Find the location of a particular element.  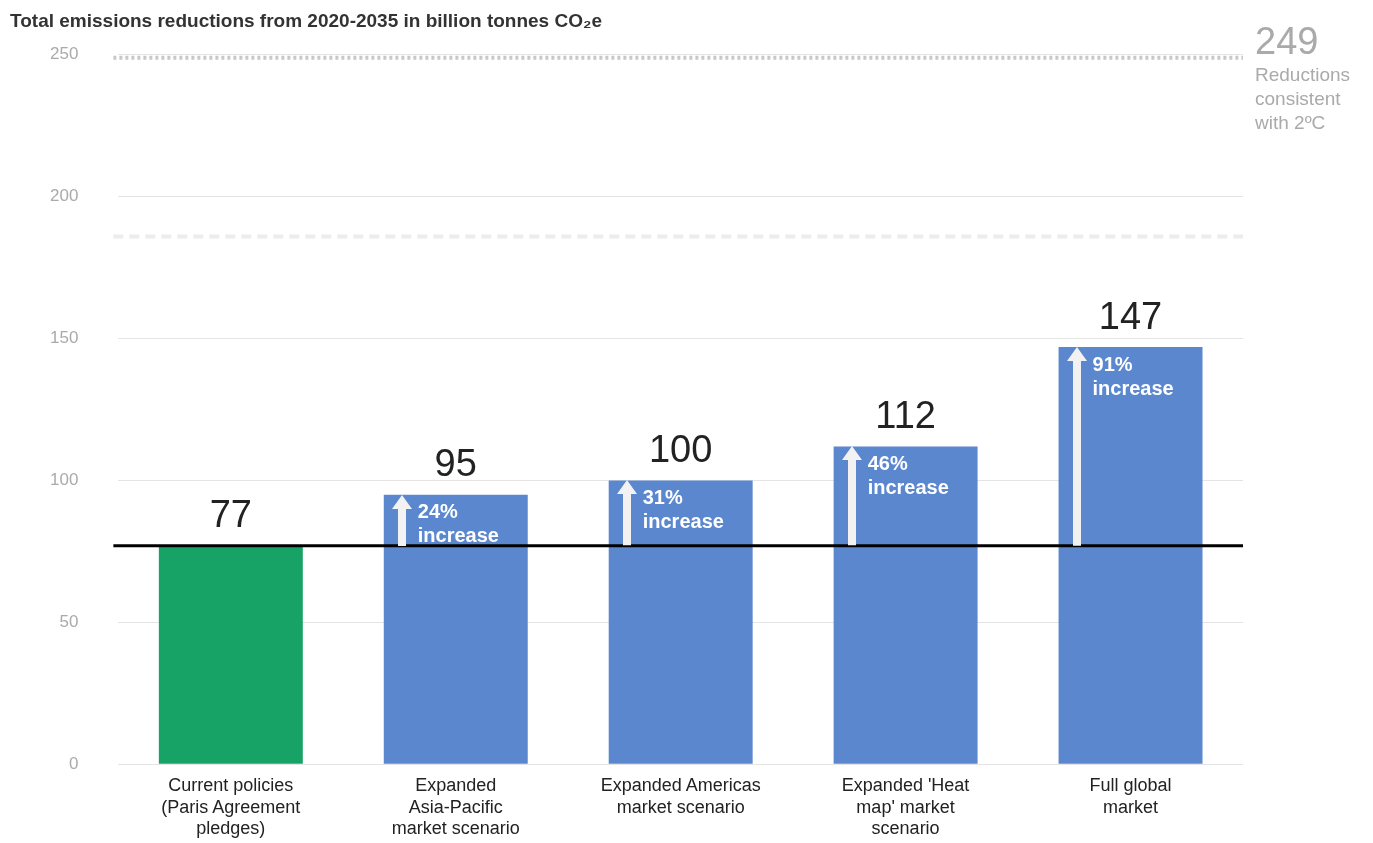

data-label: 77 is located at coordinates (230, 514).